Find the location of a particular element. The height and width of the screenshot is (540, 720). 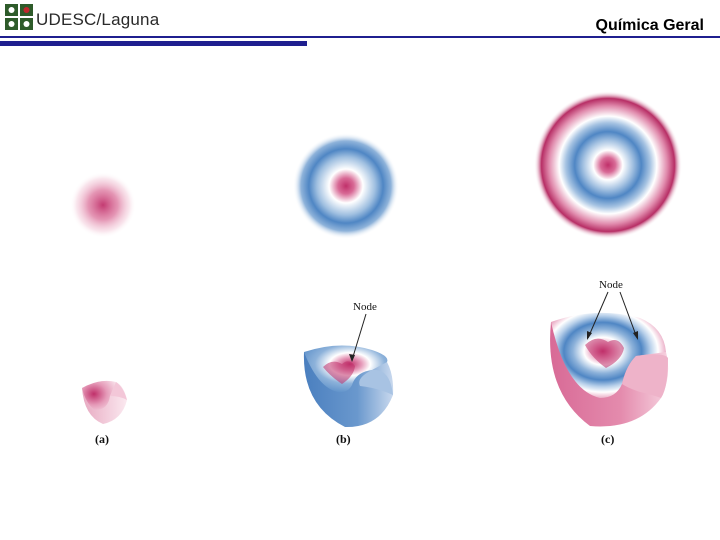

panel-label-b: (b) is located at coordinates (343, 439).